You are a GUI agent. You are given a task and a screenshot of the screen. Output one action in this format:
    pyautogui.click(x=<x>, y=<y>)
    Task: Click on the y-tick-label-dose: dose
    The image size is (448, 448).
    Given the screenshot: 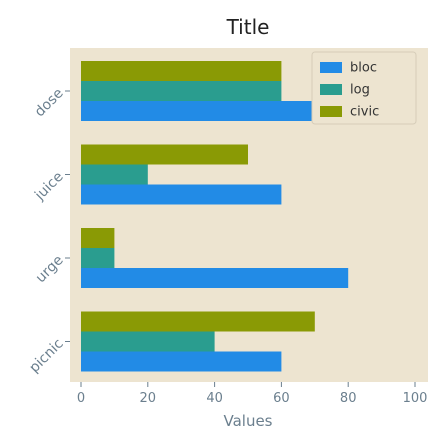 What is the action you would take?
    pyautogui.click(x=49, y=102)
    